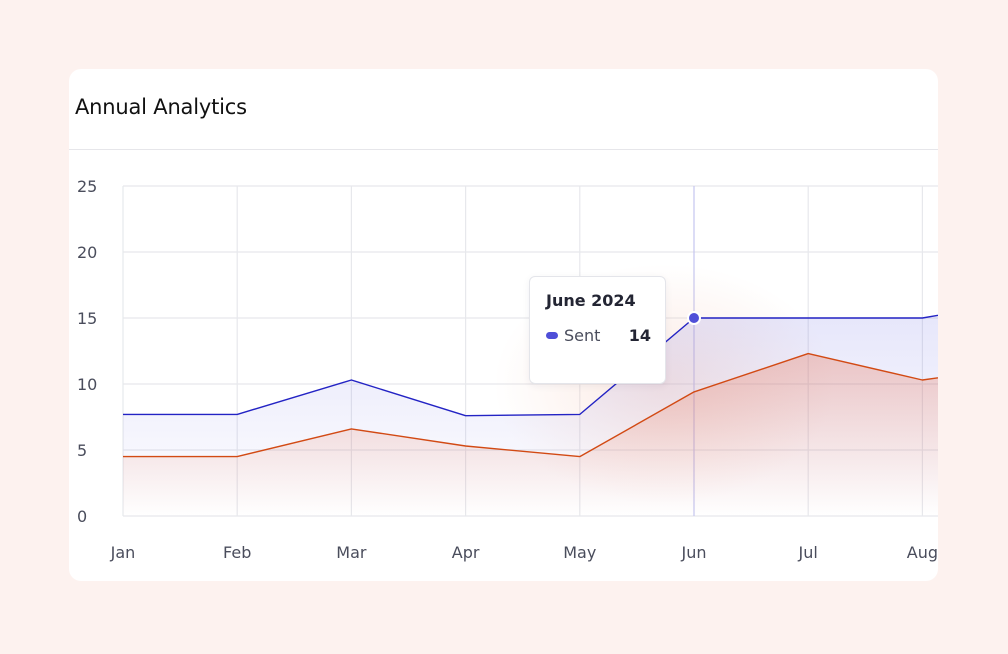 The image size is (1008, 654). What do you see at coordinates (87, 186) in the screenshot?
I see `y-tick-label-25: 25` at bounding box center [87, 186].